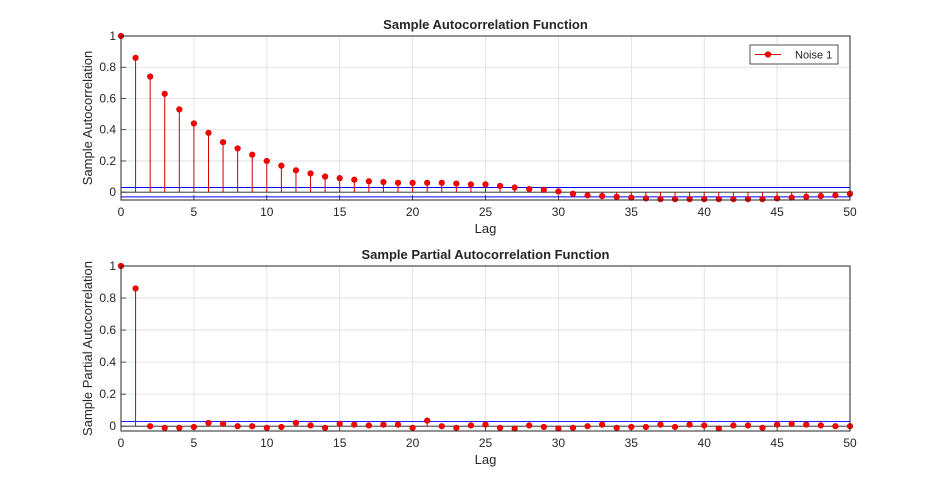  I want to click on legend-entry-noise-1: Noise 1, so click(813, 56).